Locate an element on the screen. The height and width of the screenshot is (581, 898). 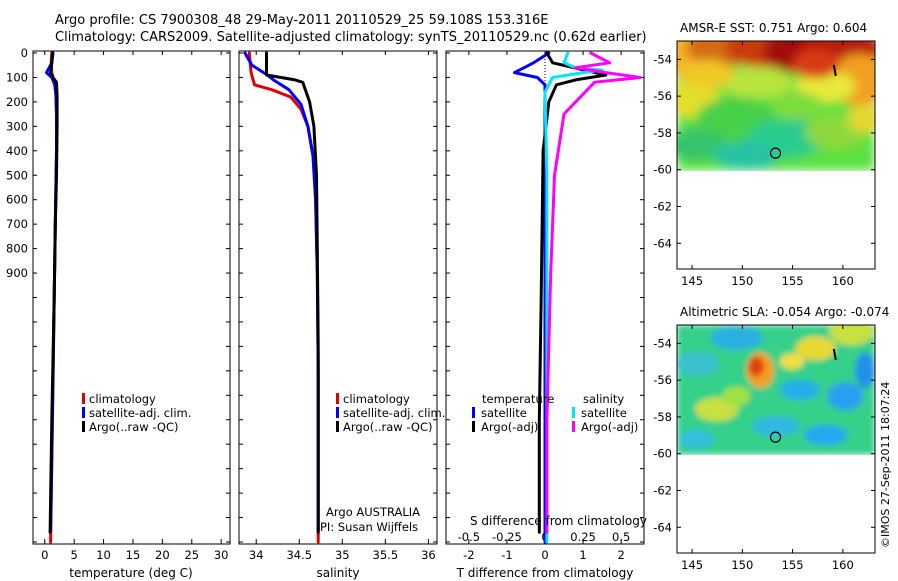
y-tick-label: 700 is located at coordinates (17, 224).